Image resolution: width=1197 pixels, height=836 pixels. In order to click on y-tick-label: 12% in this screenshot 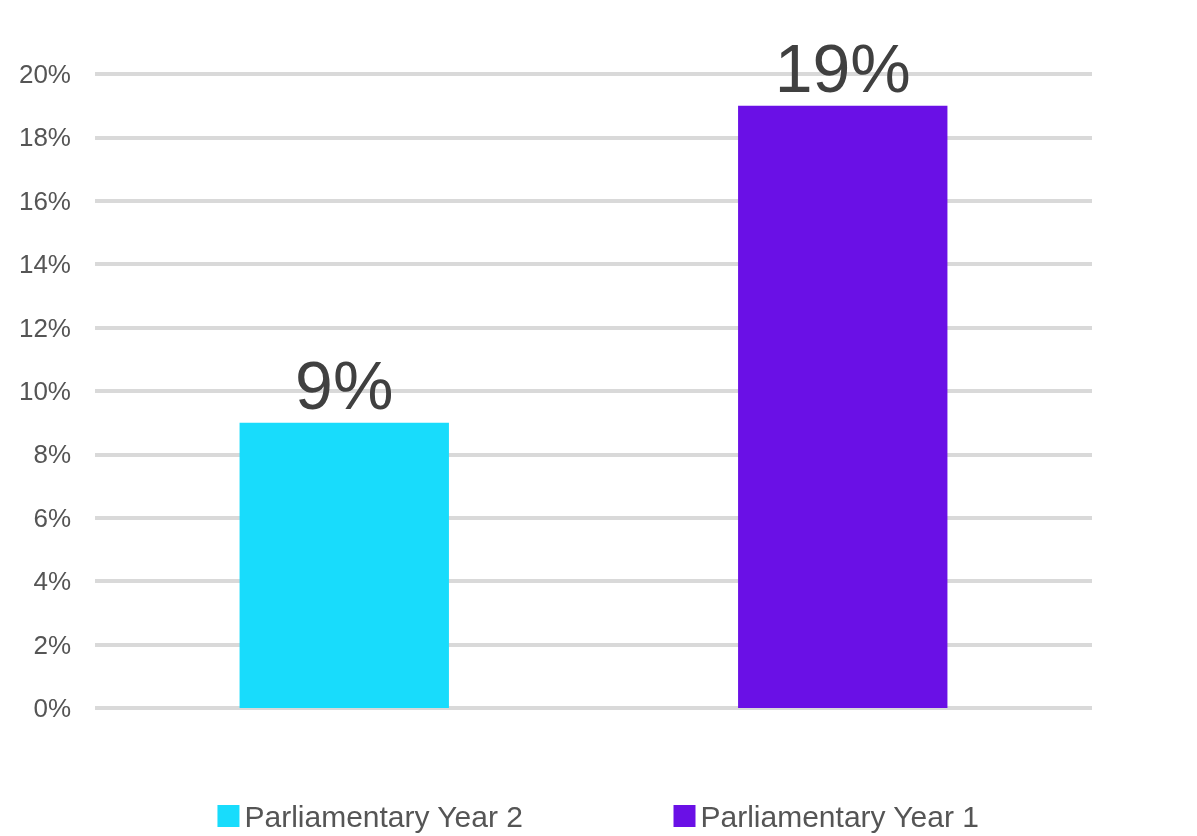, I will do `click(44, 327)`.